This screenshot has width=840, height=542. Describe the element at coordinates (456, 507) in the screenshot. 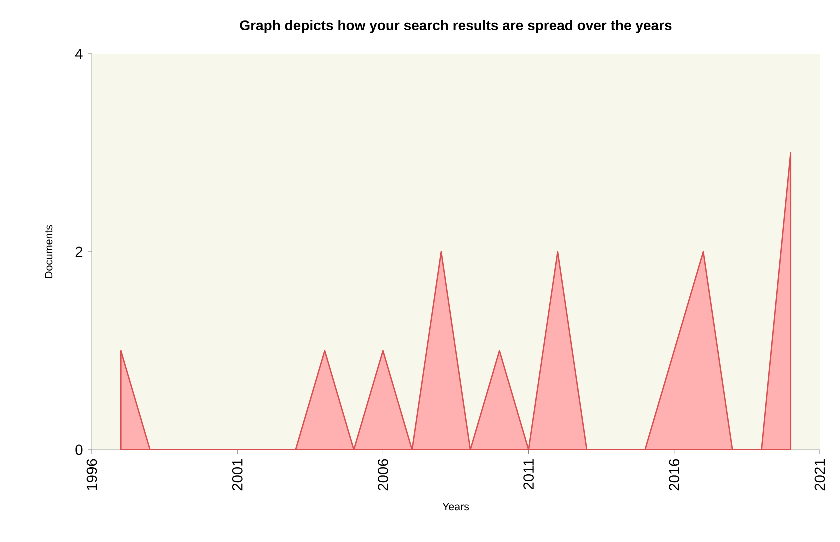

I see `x-axis-title: Years` at that location.